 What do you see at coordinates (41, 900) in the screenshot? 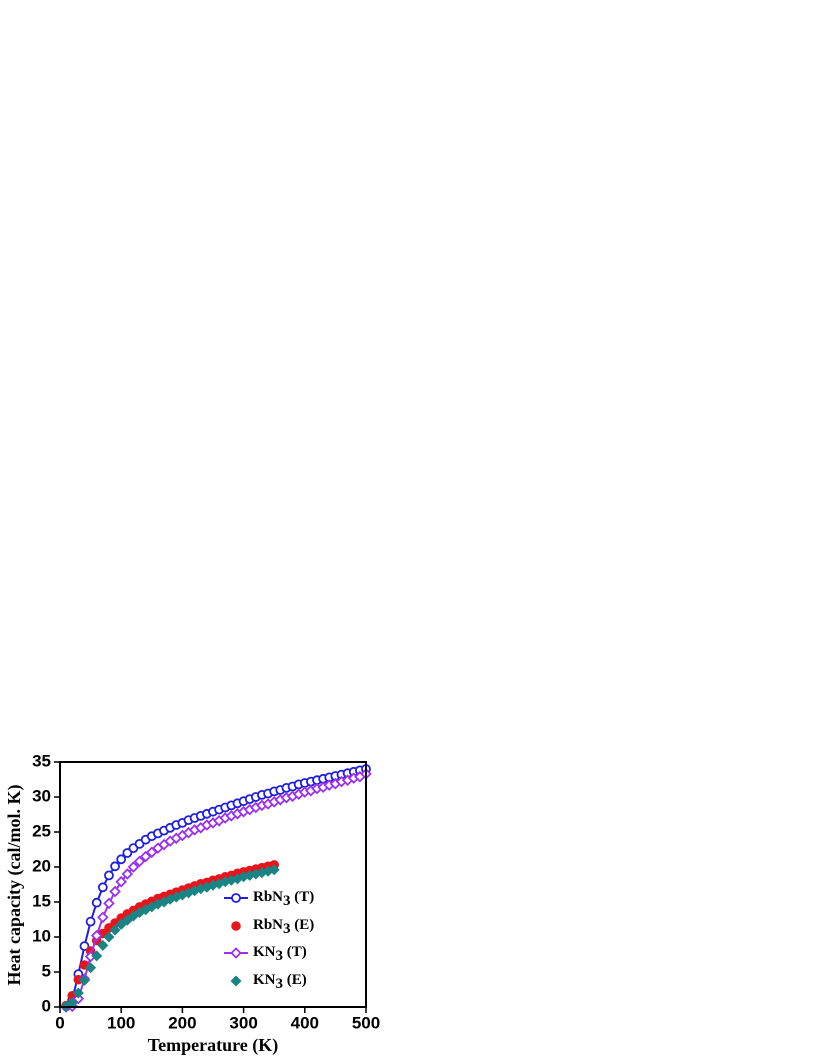
I see `y-tick-label: 15` at bounding box center [41, 900].